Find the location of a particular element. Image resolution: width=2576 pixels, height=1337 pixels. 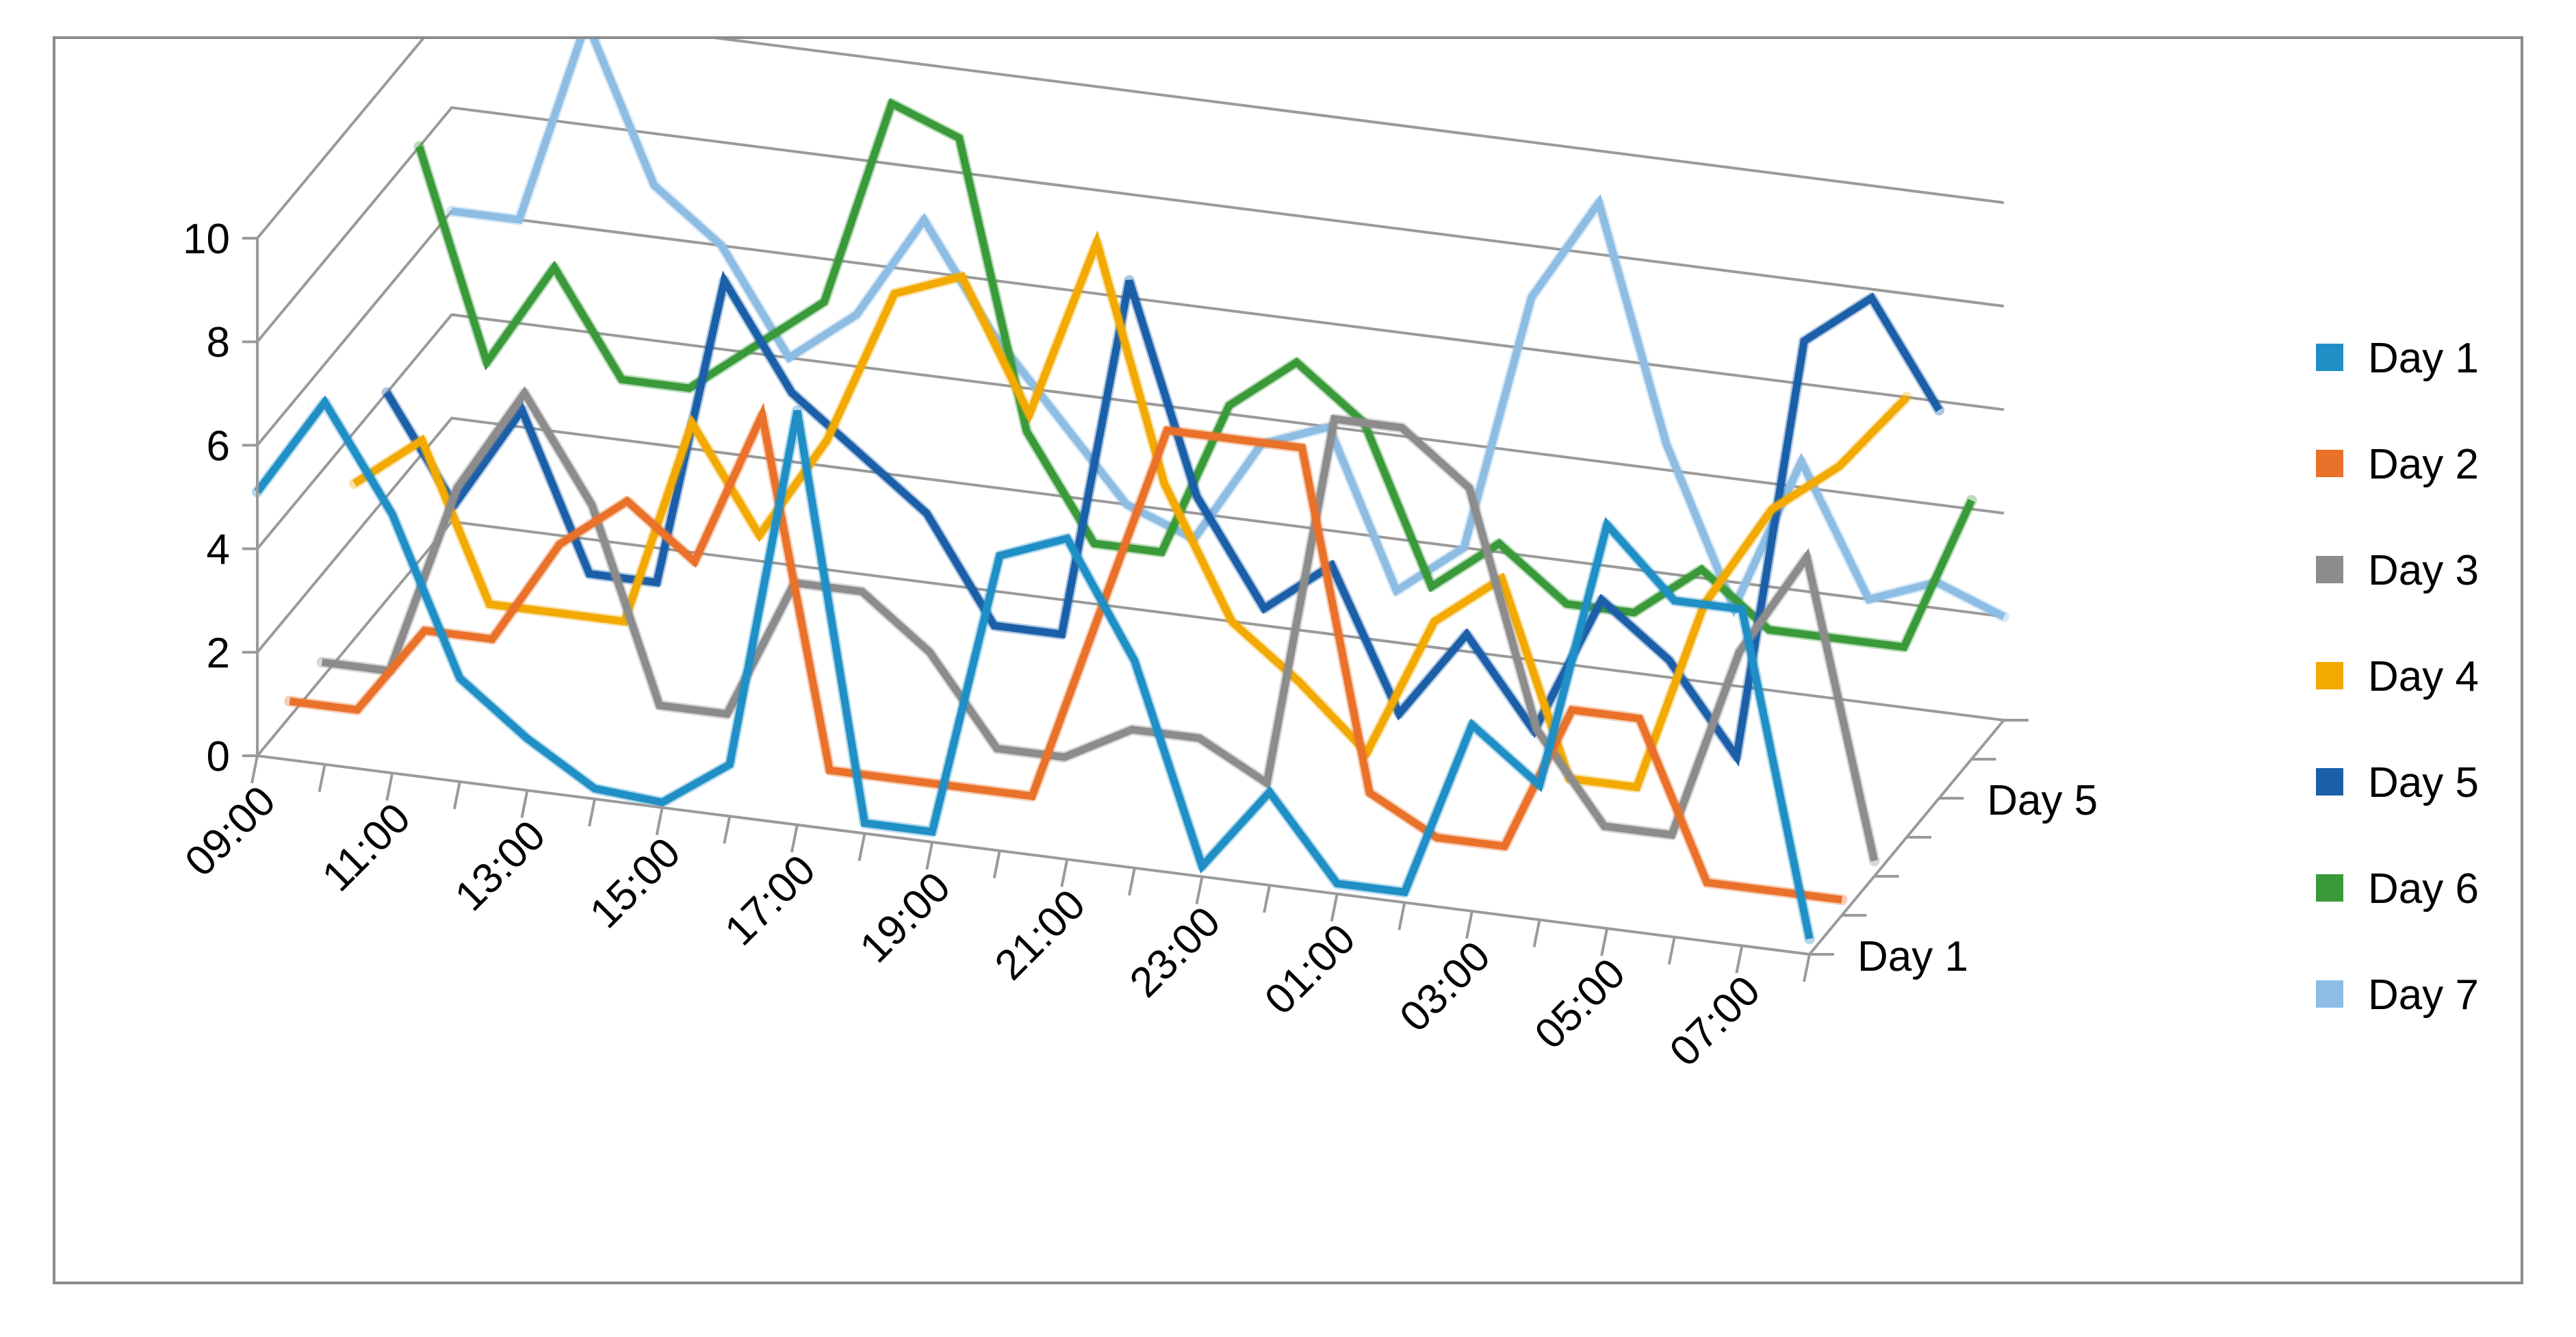

x-tick-label: 15:00 is located at coordinates (635, 883).